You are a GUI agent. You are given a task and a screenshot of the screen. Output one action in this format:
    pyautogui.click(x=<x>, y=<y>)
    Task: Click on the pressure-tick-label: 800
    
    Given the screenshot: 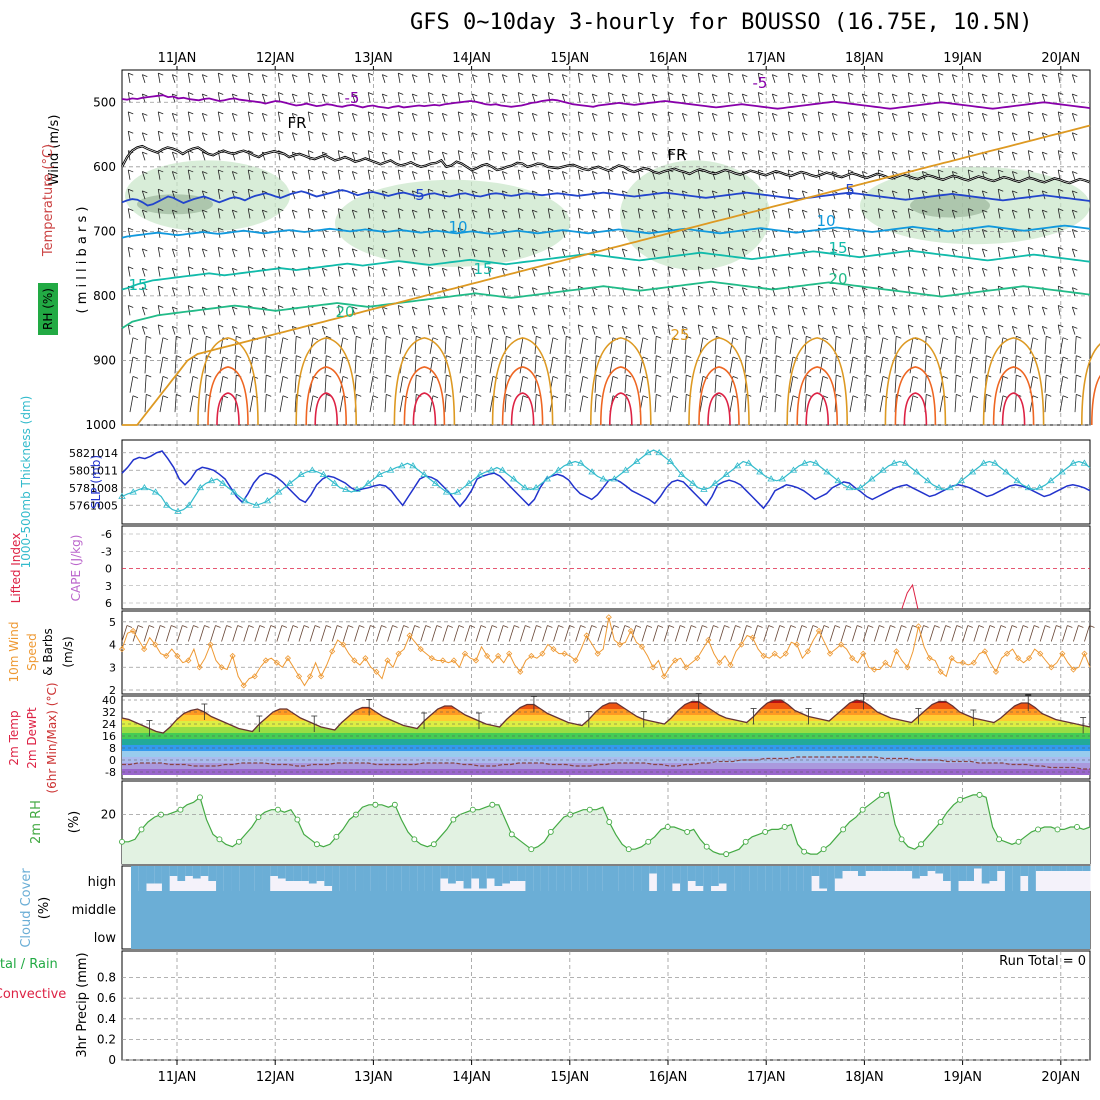 What is the action you would take?
    pyautogui.click(x=104, y=296)
    